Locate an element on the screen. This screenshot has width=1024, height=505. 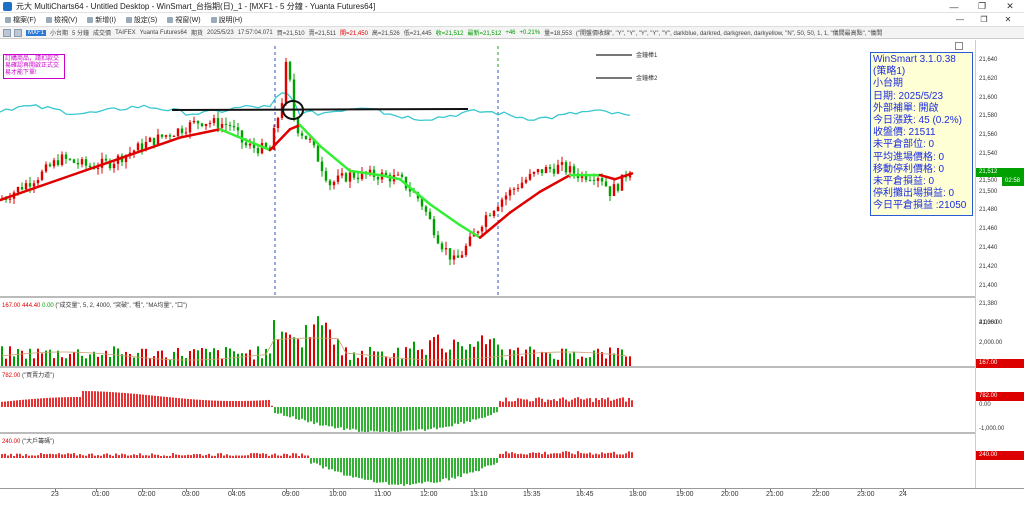
toggle-icon is located at coordinates (7, 32).